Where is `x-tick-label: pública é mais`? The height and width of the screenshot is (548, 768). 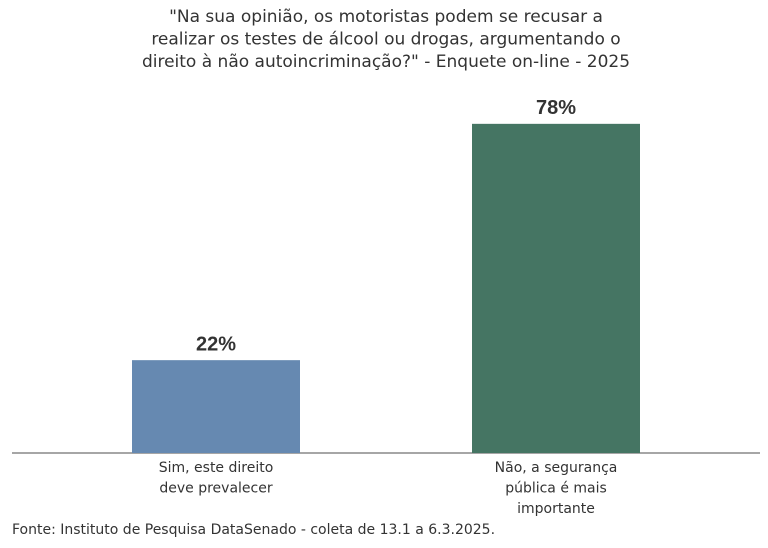 x-tick-label: pública é mais is located at coordinates (556, 489).